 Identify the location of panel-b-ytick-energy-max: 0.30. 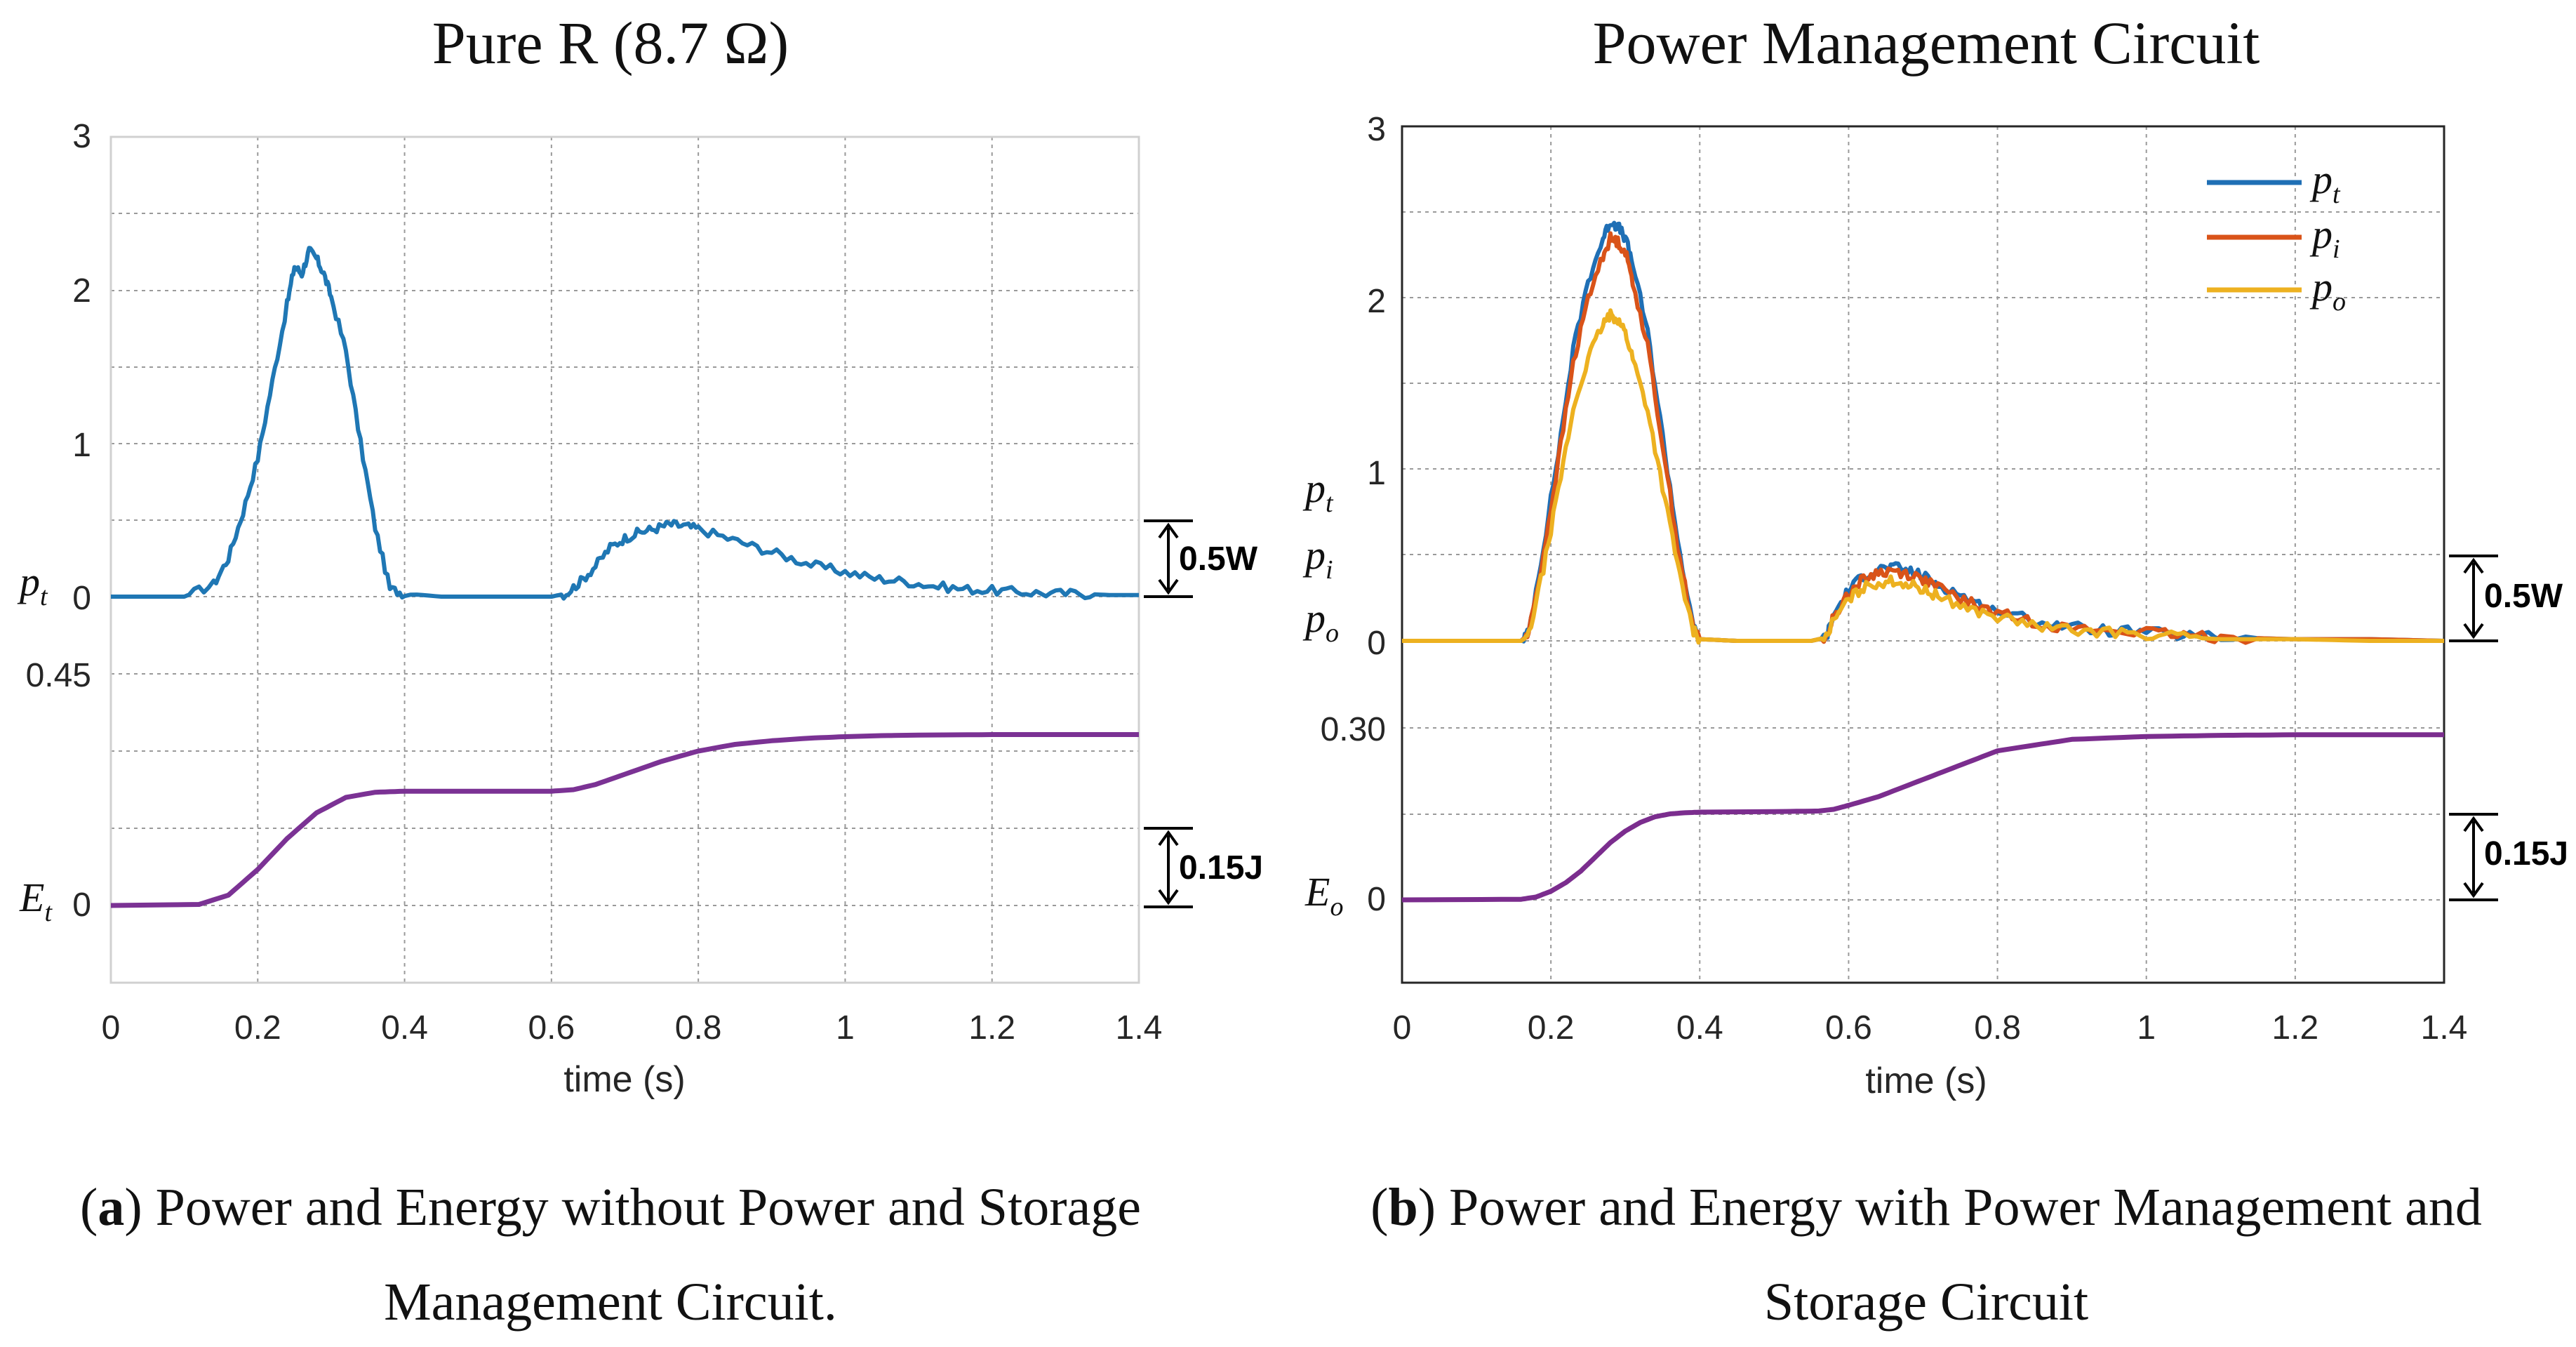
(1353, 729).